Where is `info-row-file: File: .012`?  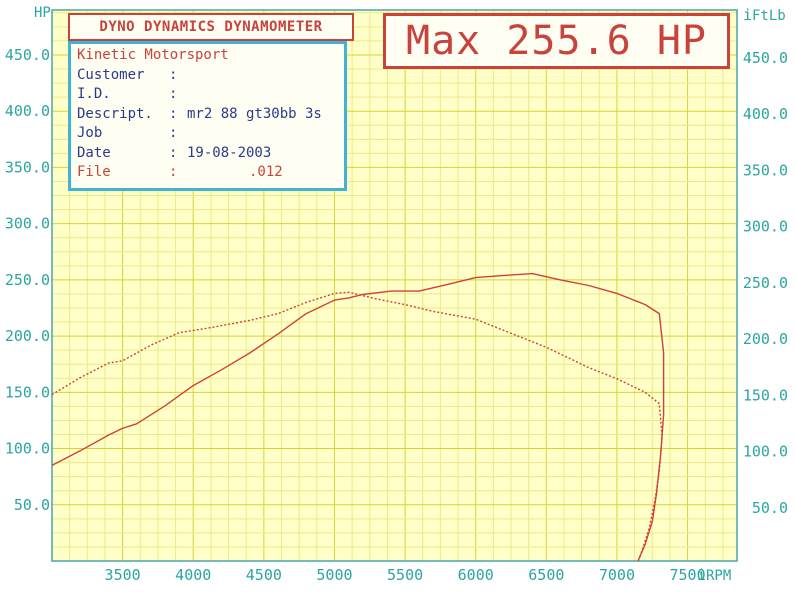 info-row-file: File: .012 is located at coordinates (207, 173).